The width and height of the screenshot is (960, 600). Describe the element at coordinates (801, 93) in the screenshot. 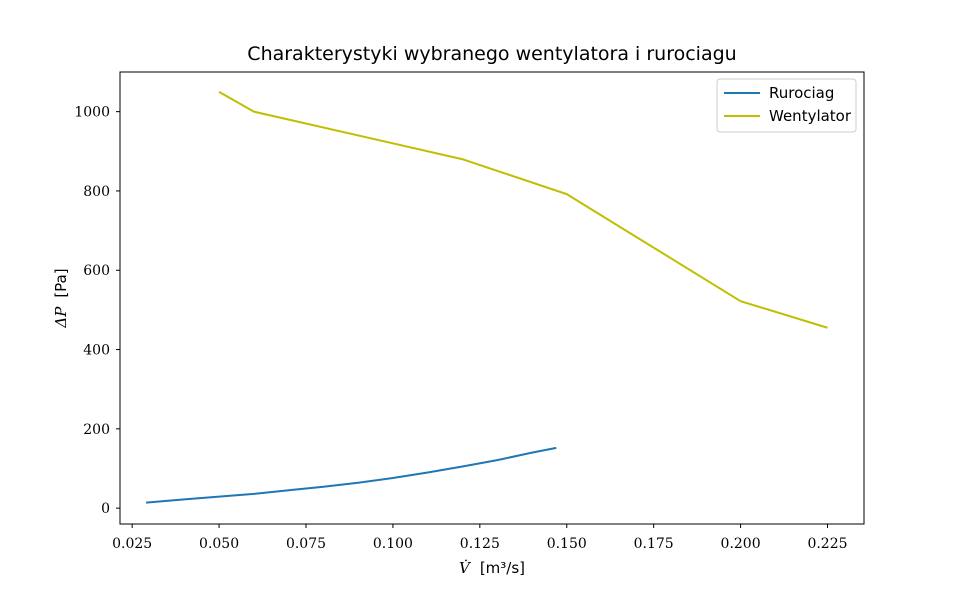

I see `legend-label-rurociag: Rurociag` at that location.